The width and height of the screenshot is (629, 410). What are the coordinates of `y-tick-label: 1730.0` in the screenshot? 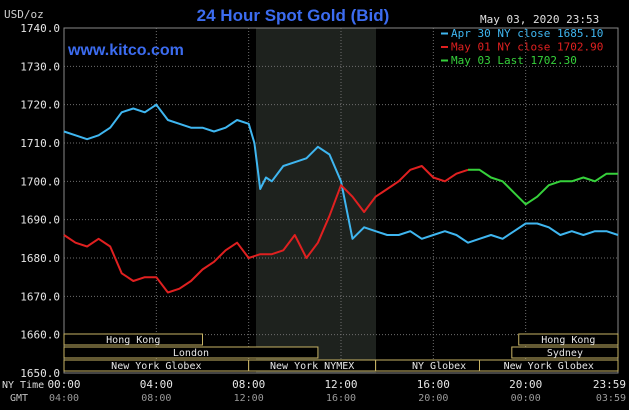 It's located at (40, 66).